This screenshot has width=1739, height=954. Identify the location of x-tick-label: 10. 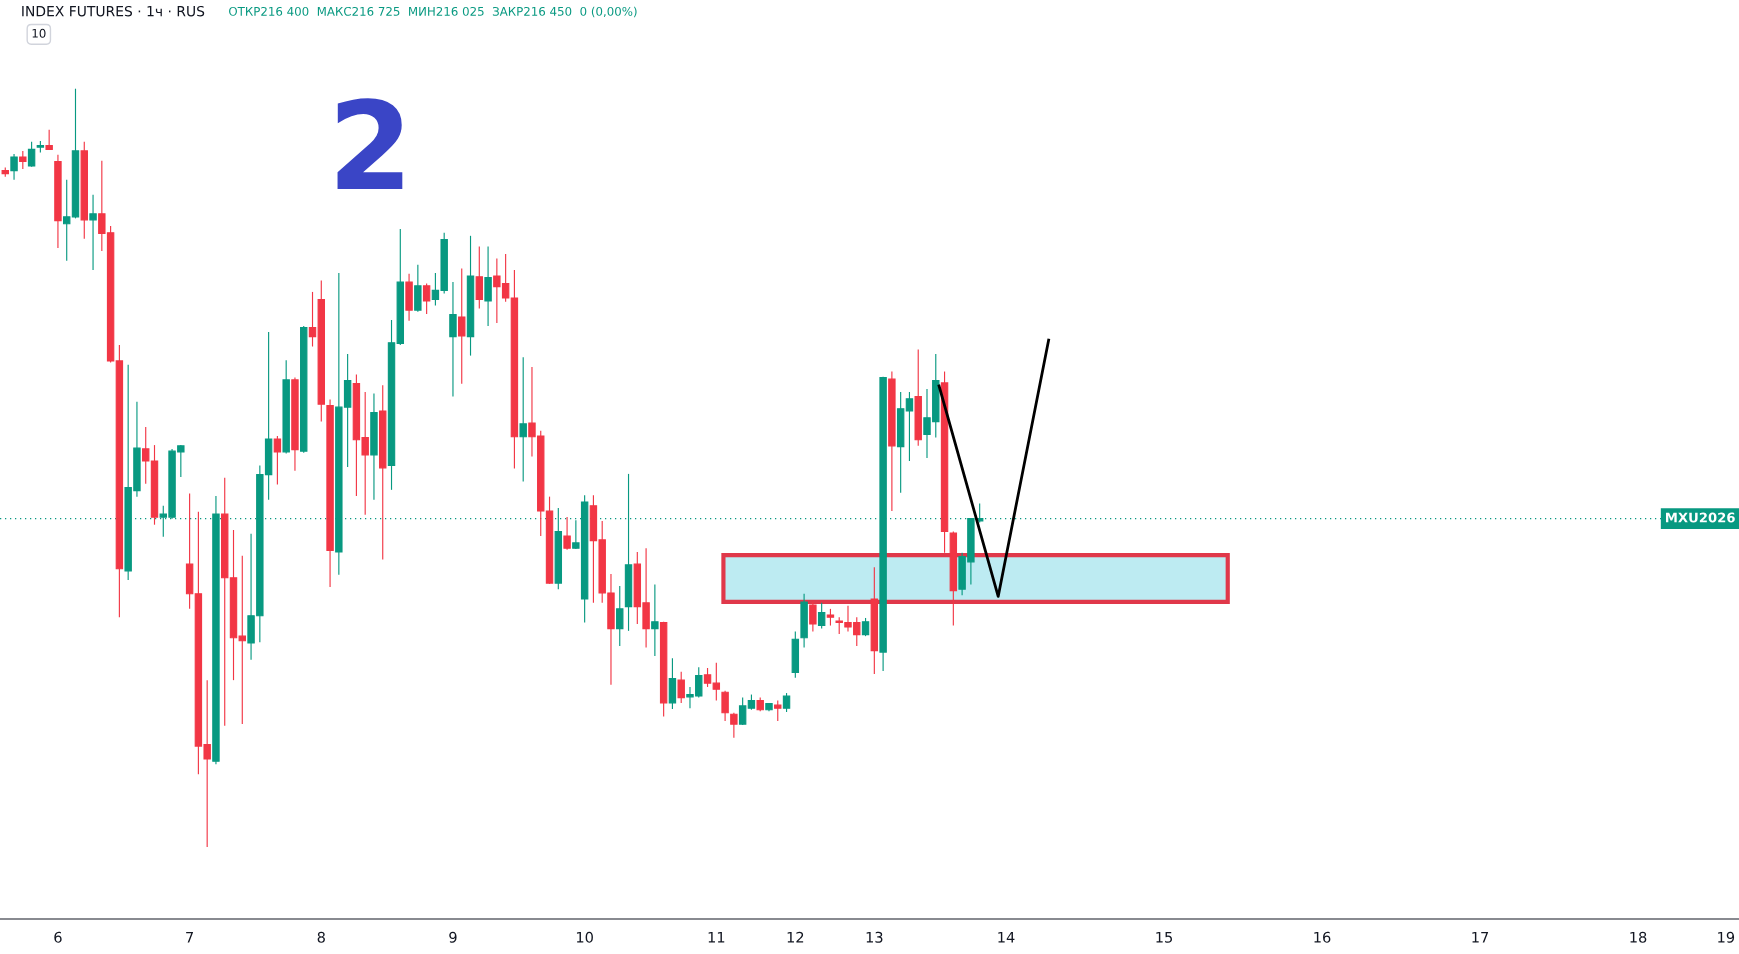
(584, 937).